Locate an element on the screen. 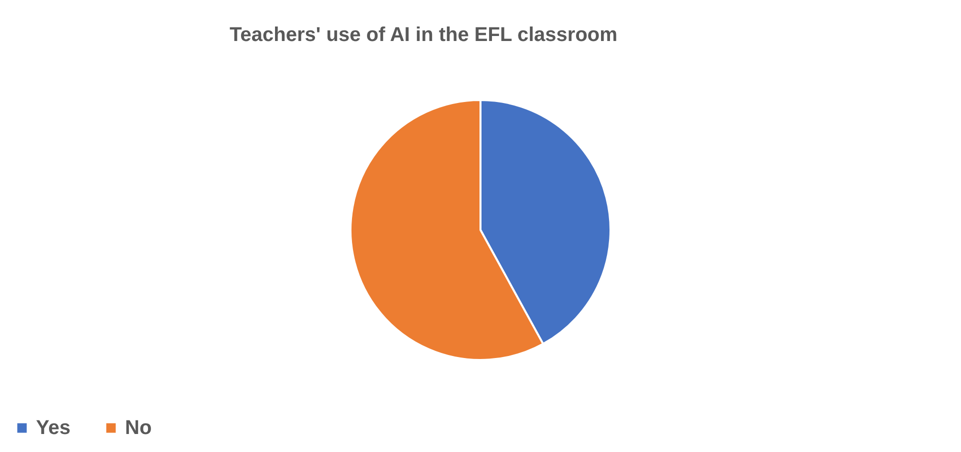  chart-title: Teachers' use of AI in the EFL classroom is located at coordinates (424, 35).